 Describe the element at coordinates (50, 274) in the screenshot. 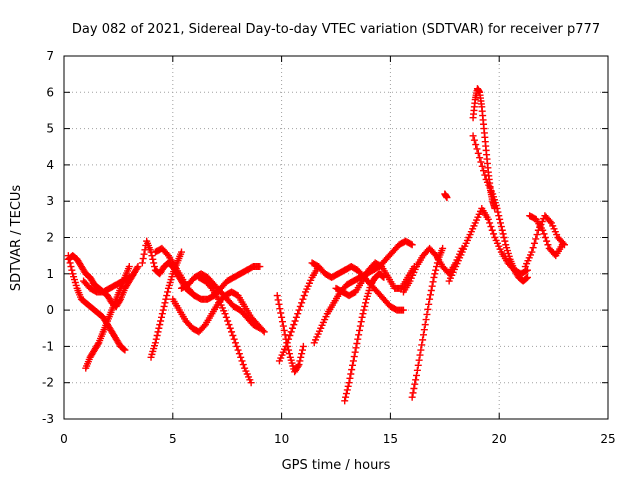

I see `y-tick-label: 1` at that location.